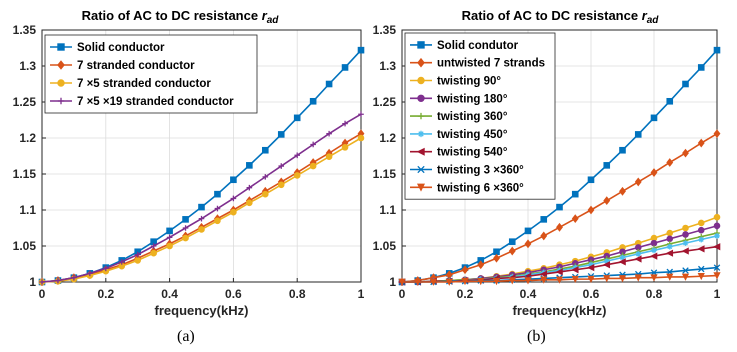 The width and height of the screenshot is (737, 352). I want to click on chart-title-subscript: ad, so click(273, 20).